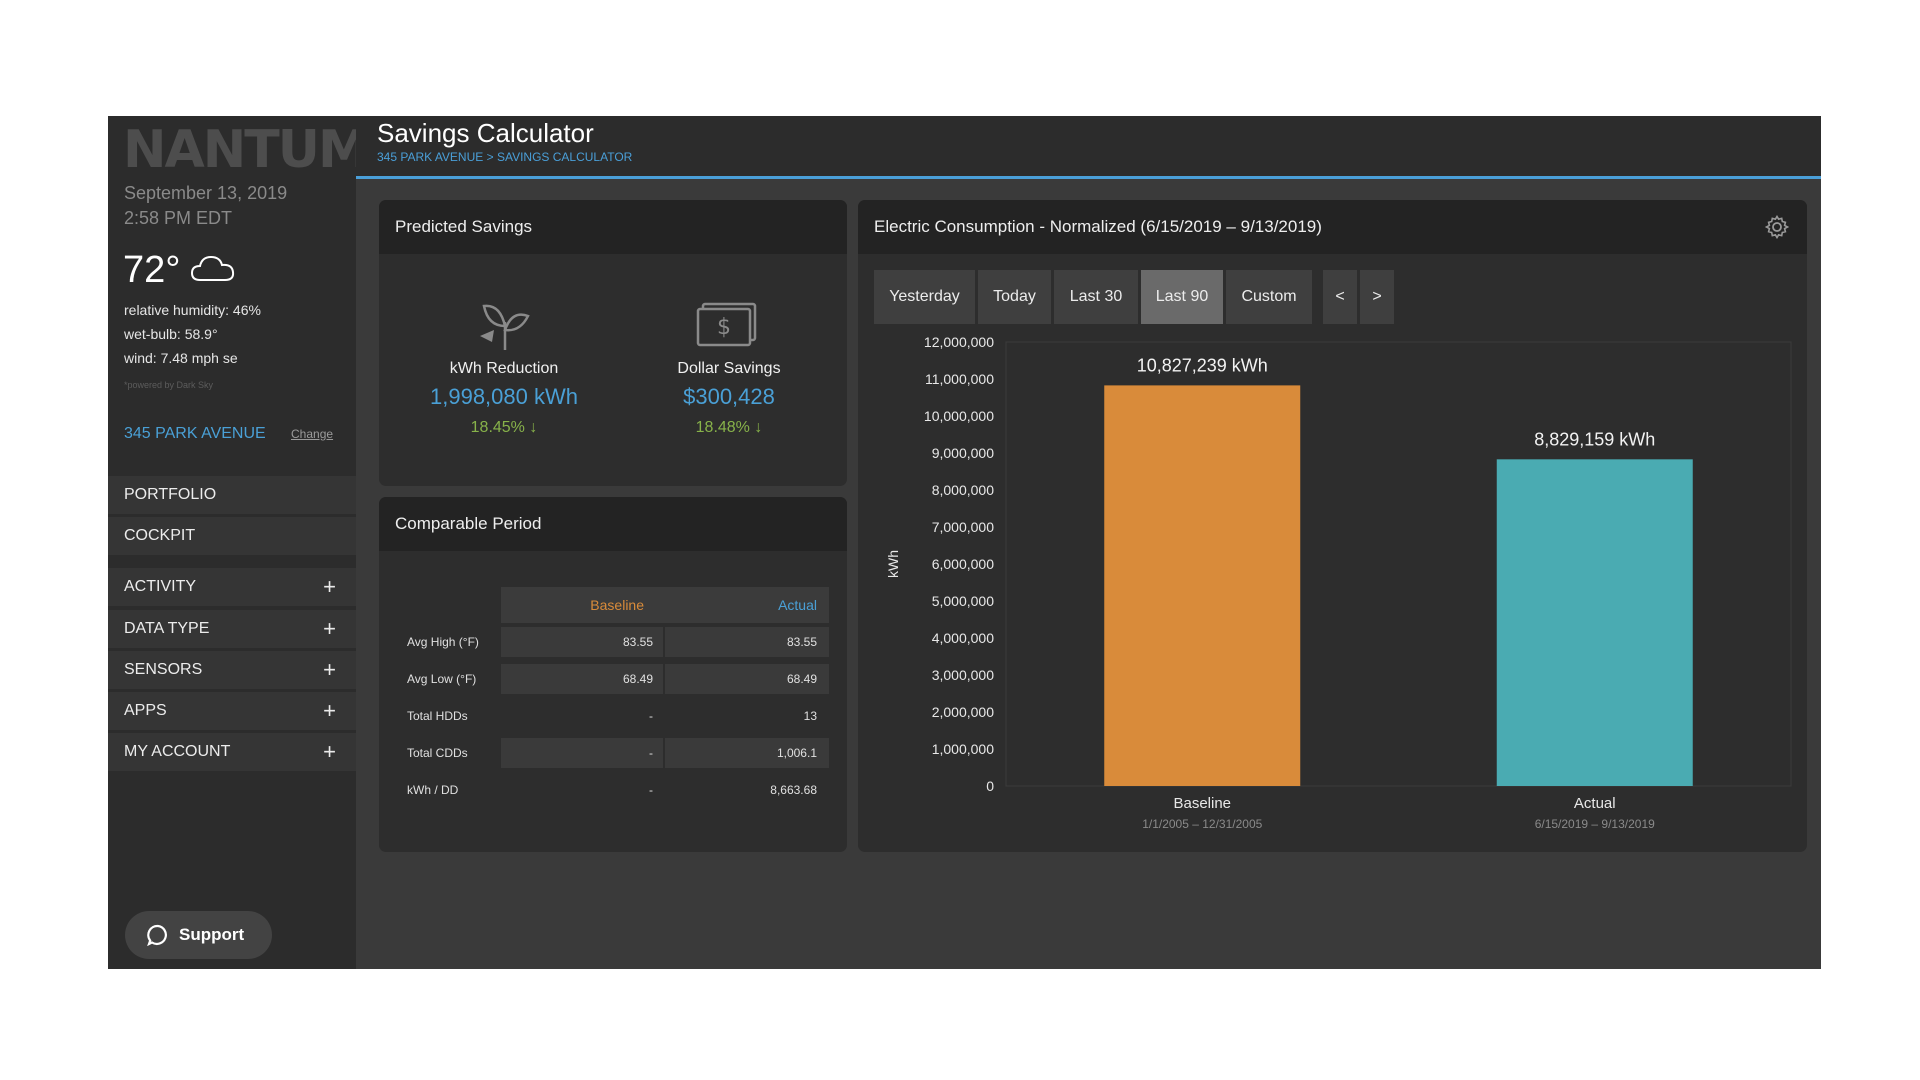 The height and width of the screenshot is (1080, 1920). What do you see at coordinates (963, 453) in the screenshot?
I see `y-tick-label: 9,000,000` at bounding box center [963, 453].